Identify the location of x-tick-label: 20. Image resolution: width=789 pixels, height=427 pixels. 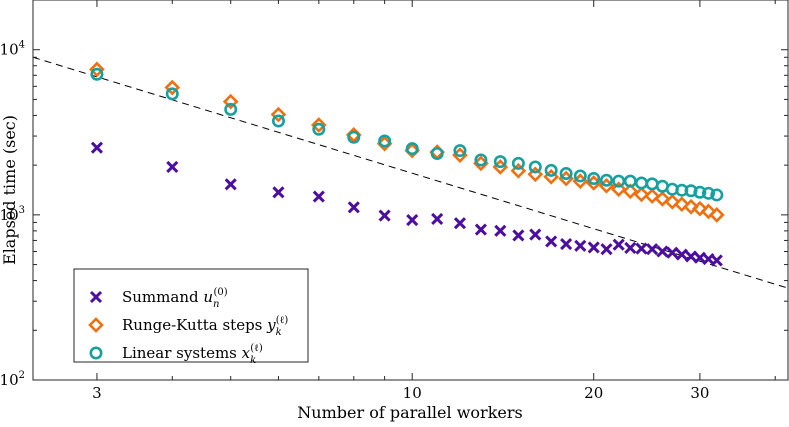
(593, 393).